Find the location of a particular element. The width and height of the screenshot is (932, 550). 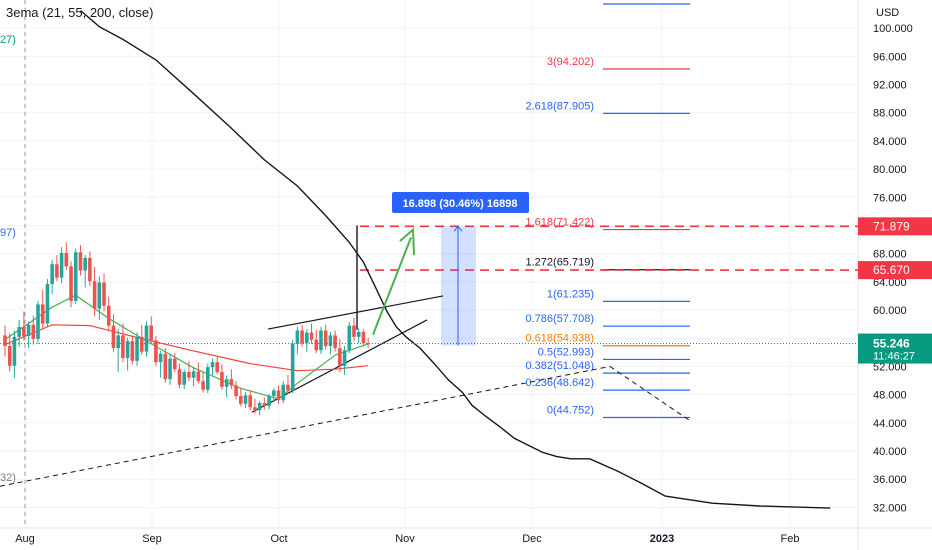

long-trendline-projection is located at coordinates (650, 394).